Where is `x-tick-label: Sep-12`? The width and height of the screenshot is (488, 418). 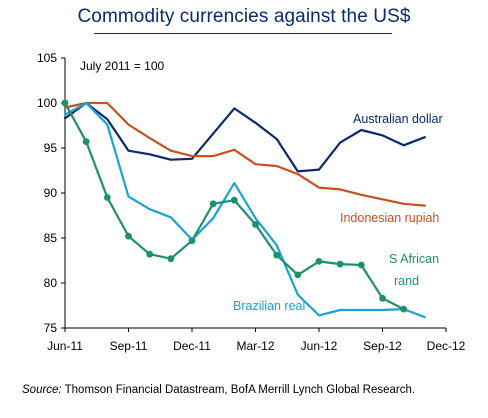 x-tick-label: Sep-12 is located at coordinates (382, 346).